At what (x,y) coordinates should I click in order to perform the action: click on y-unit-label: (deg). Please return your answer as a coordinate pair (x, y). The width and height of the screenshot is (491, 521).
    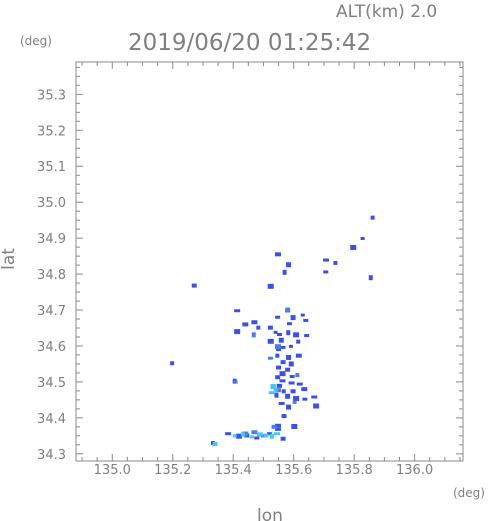
    Looking at the image, I should click on (36, 41).